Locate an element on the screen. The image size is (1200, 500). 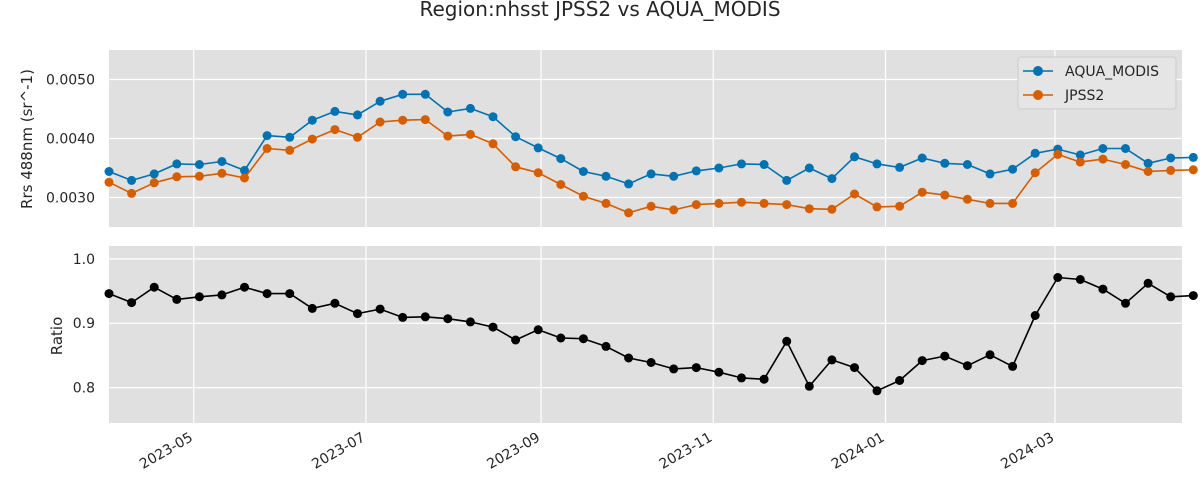
legend: AQUA_MODIS JPSS2 is located at coordinates (1097, 83).